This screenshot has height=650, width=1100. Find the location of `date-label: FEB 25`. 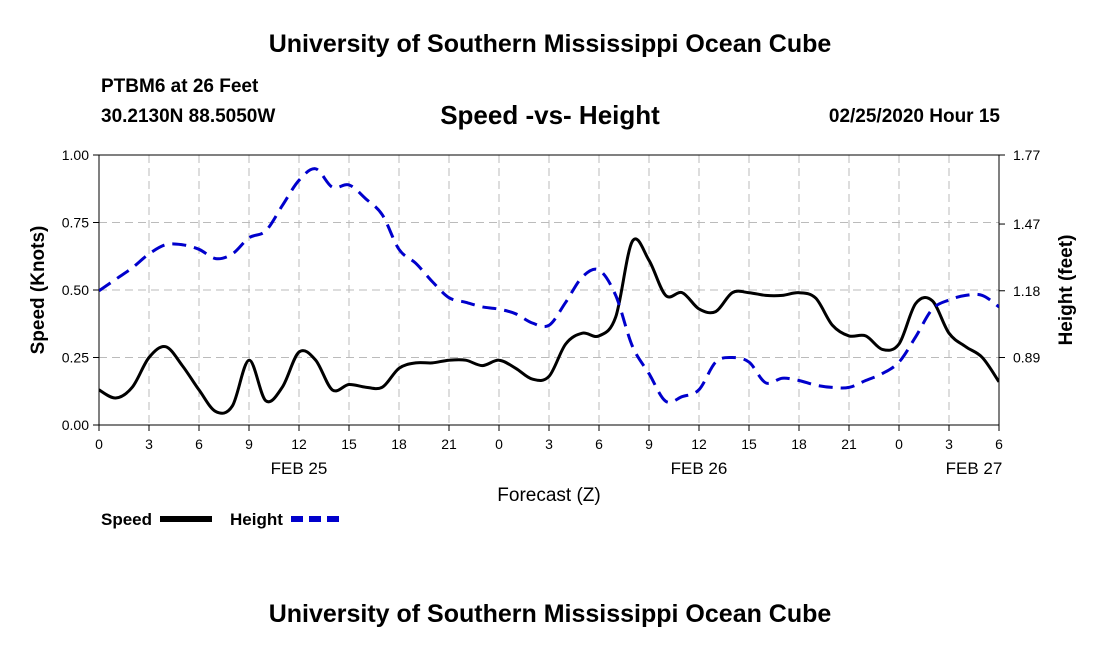

date-label: FEB 25 is located at coordinates (299, 468).